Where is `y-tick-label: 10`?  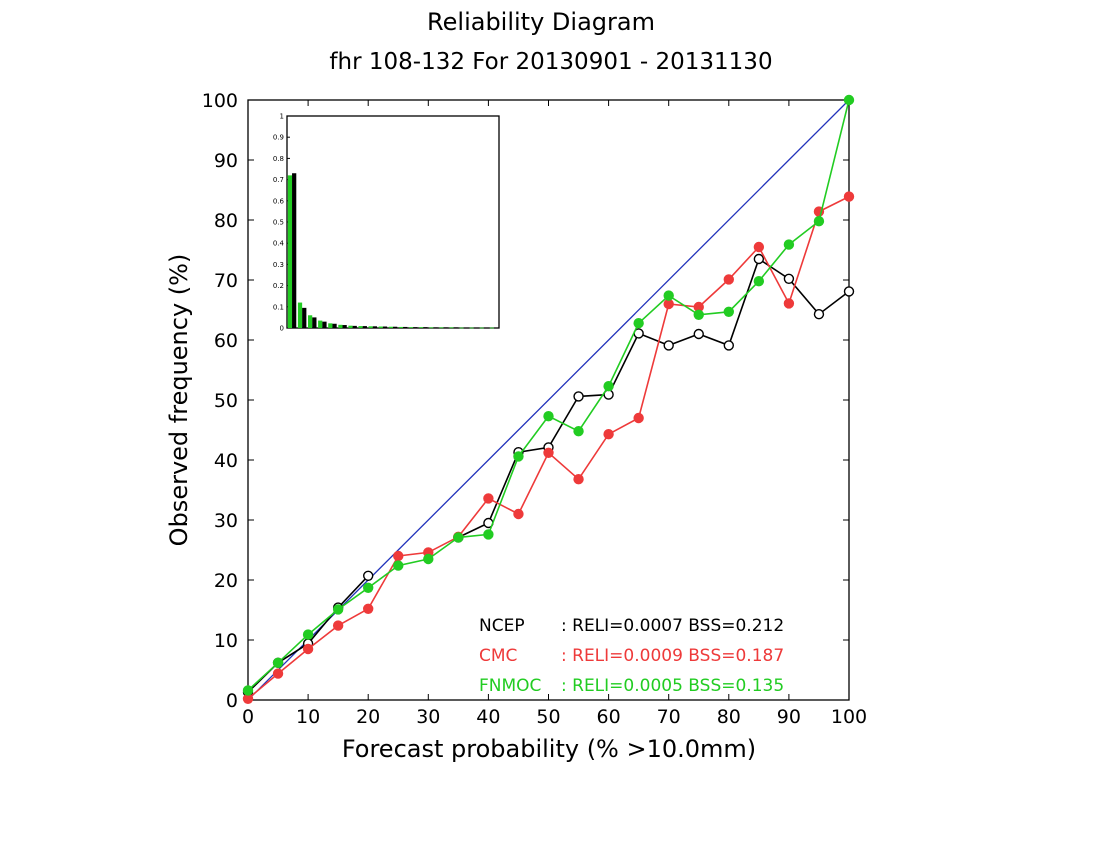 y-tick-label: 10 is located at coordinates (226, 641).